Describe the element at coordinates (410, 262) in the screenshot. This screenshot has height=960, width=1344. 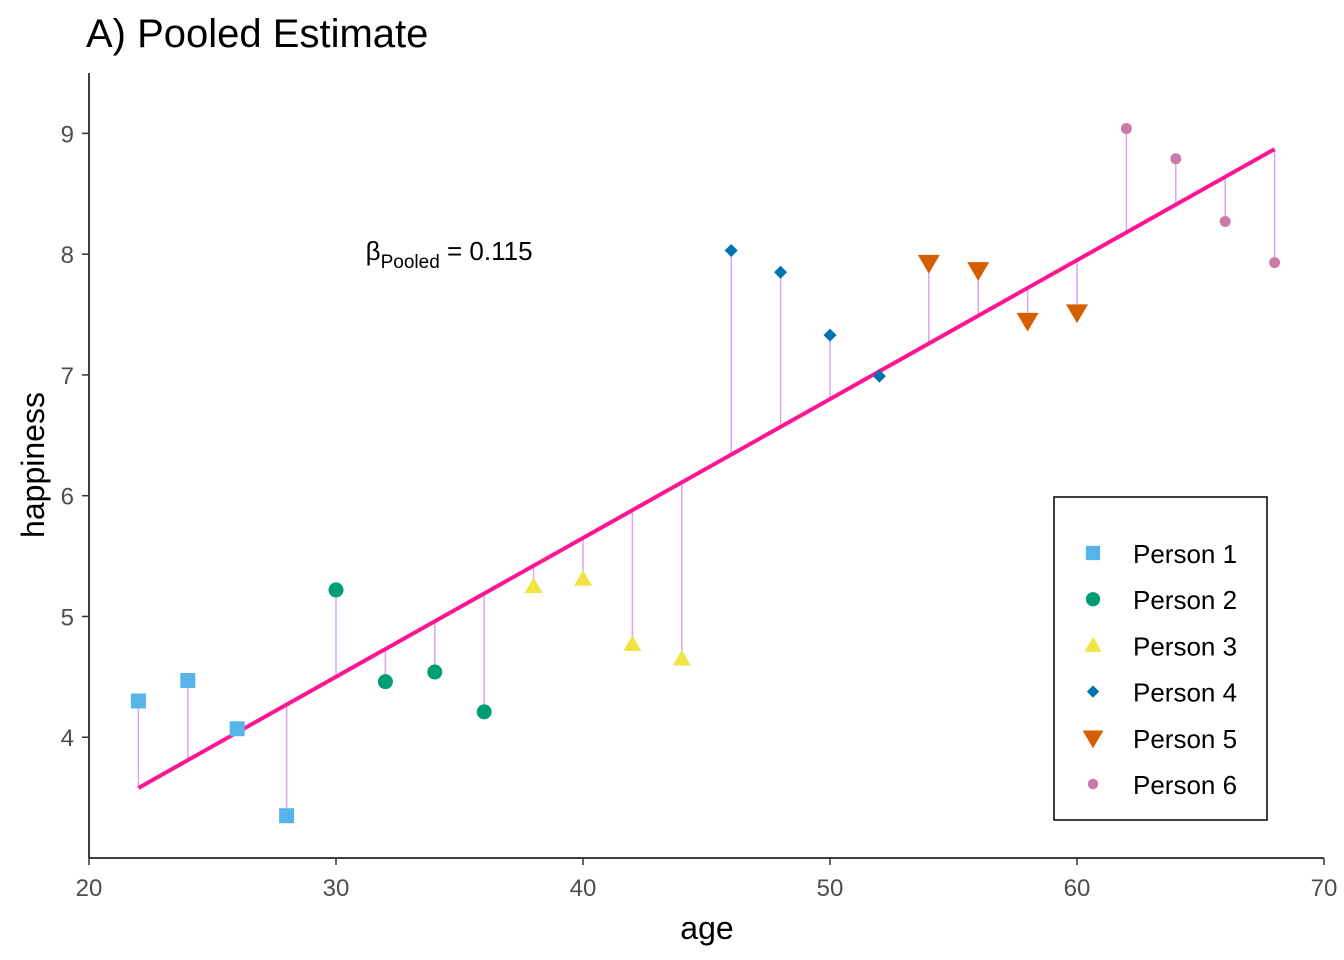
I see `beta-subscript: Pooled` at that location.